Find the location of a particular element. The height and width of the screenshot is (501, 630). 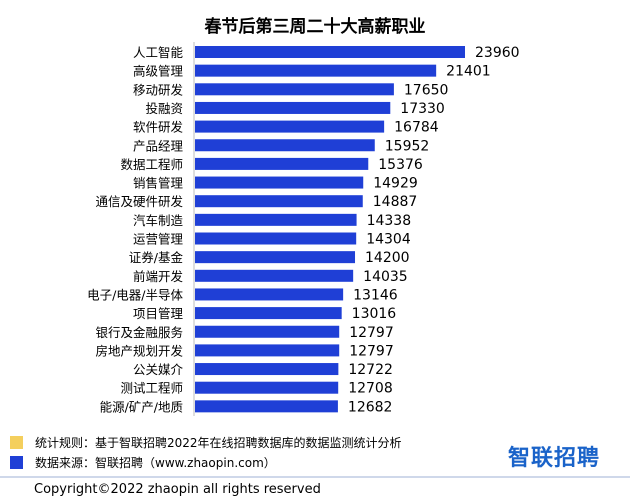

category-label: 软件研发 is located at coordinates (158, 127).